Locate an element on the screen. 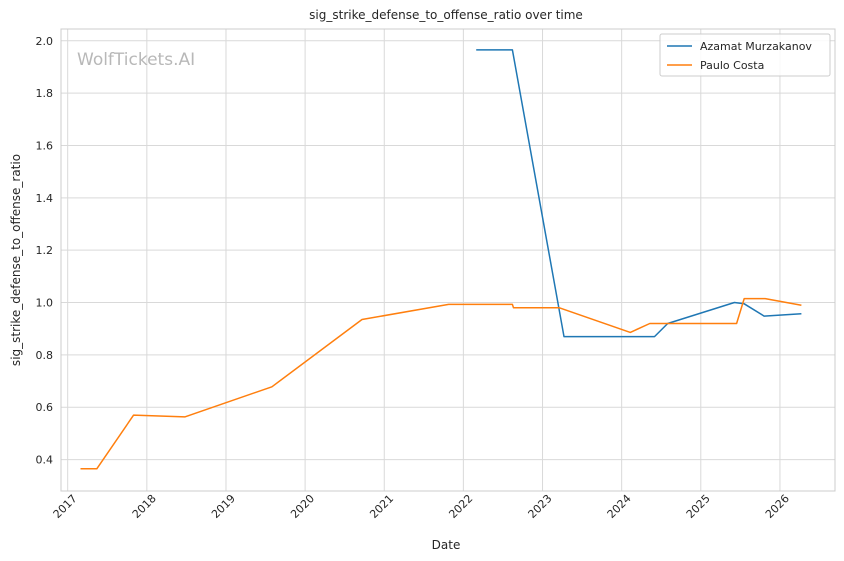 This screenshot has width=844, height=561. y-tick-label: 1.4 is located at coordinates (45, 198).